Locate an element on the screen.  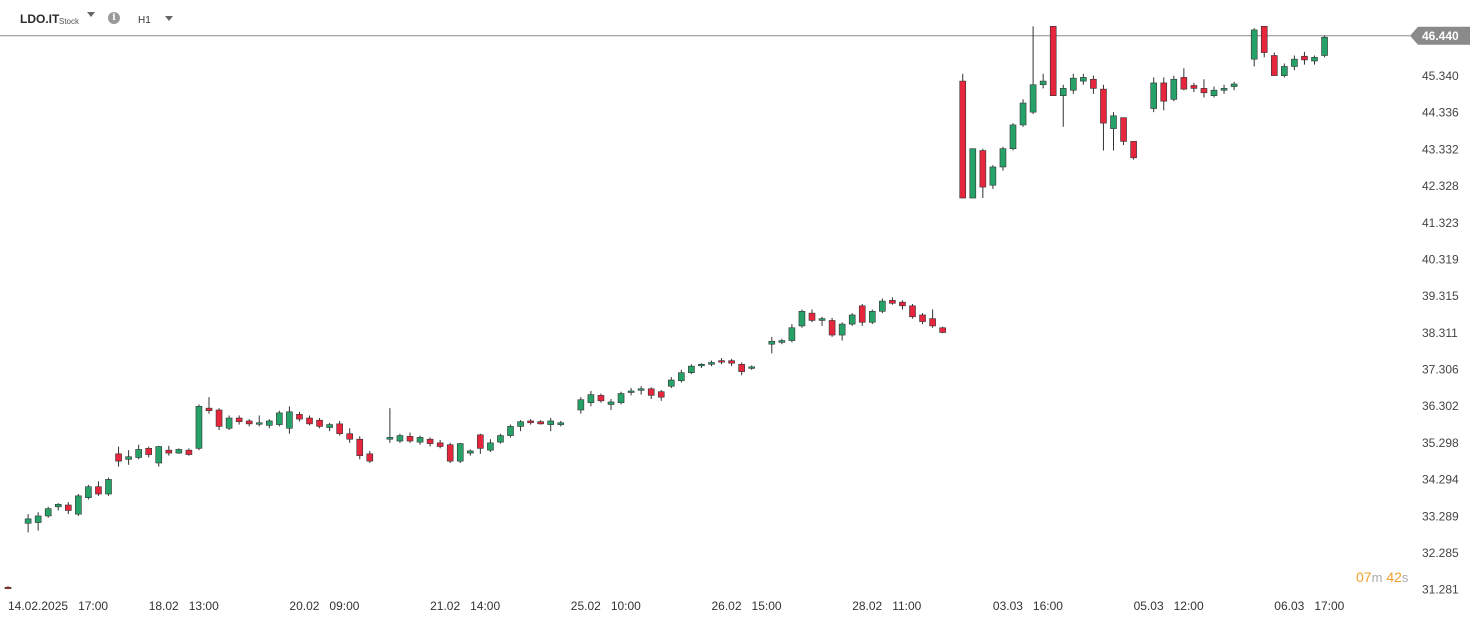
timeframe-selector: H1 is located at coordinates (144, 20).